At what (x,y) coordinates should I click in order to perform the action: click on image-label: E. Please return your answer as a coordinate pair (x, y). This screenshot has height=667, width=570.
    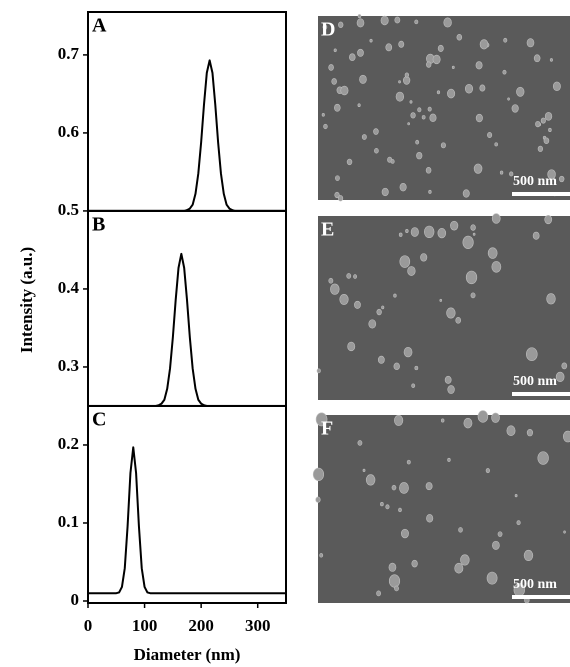
    Looking at the image, I should click on (327, 230).